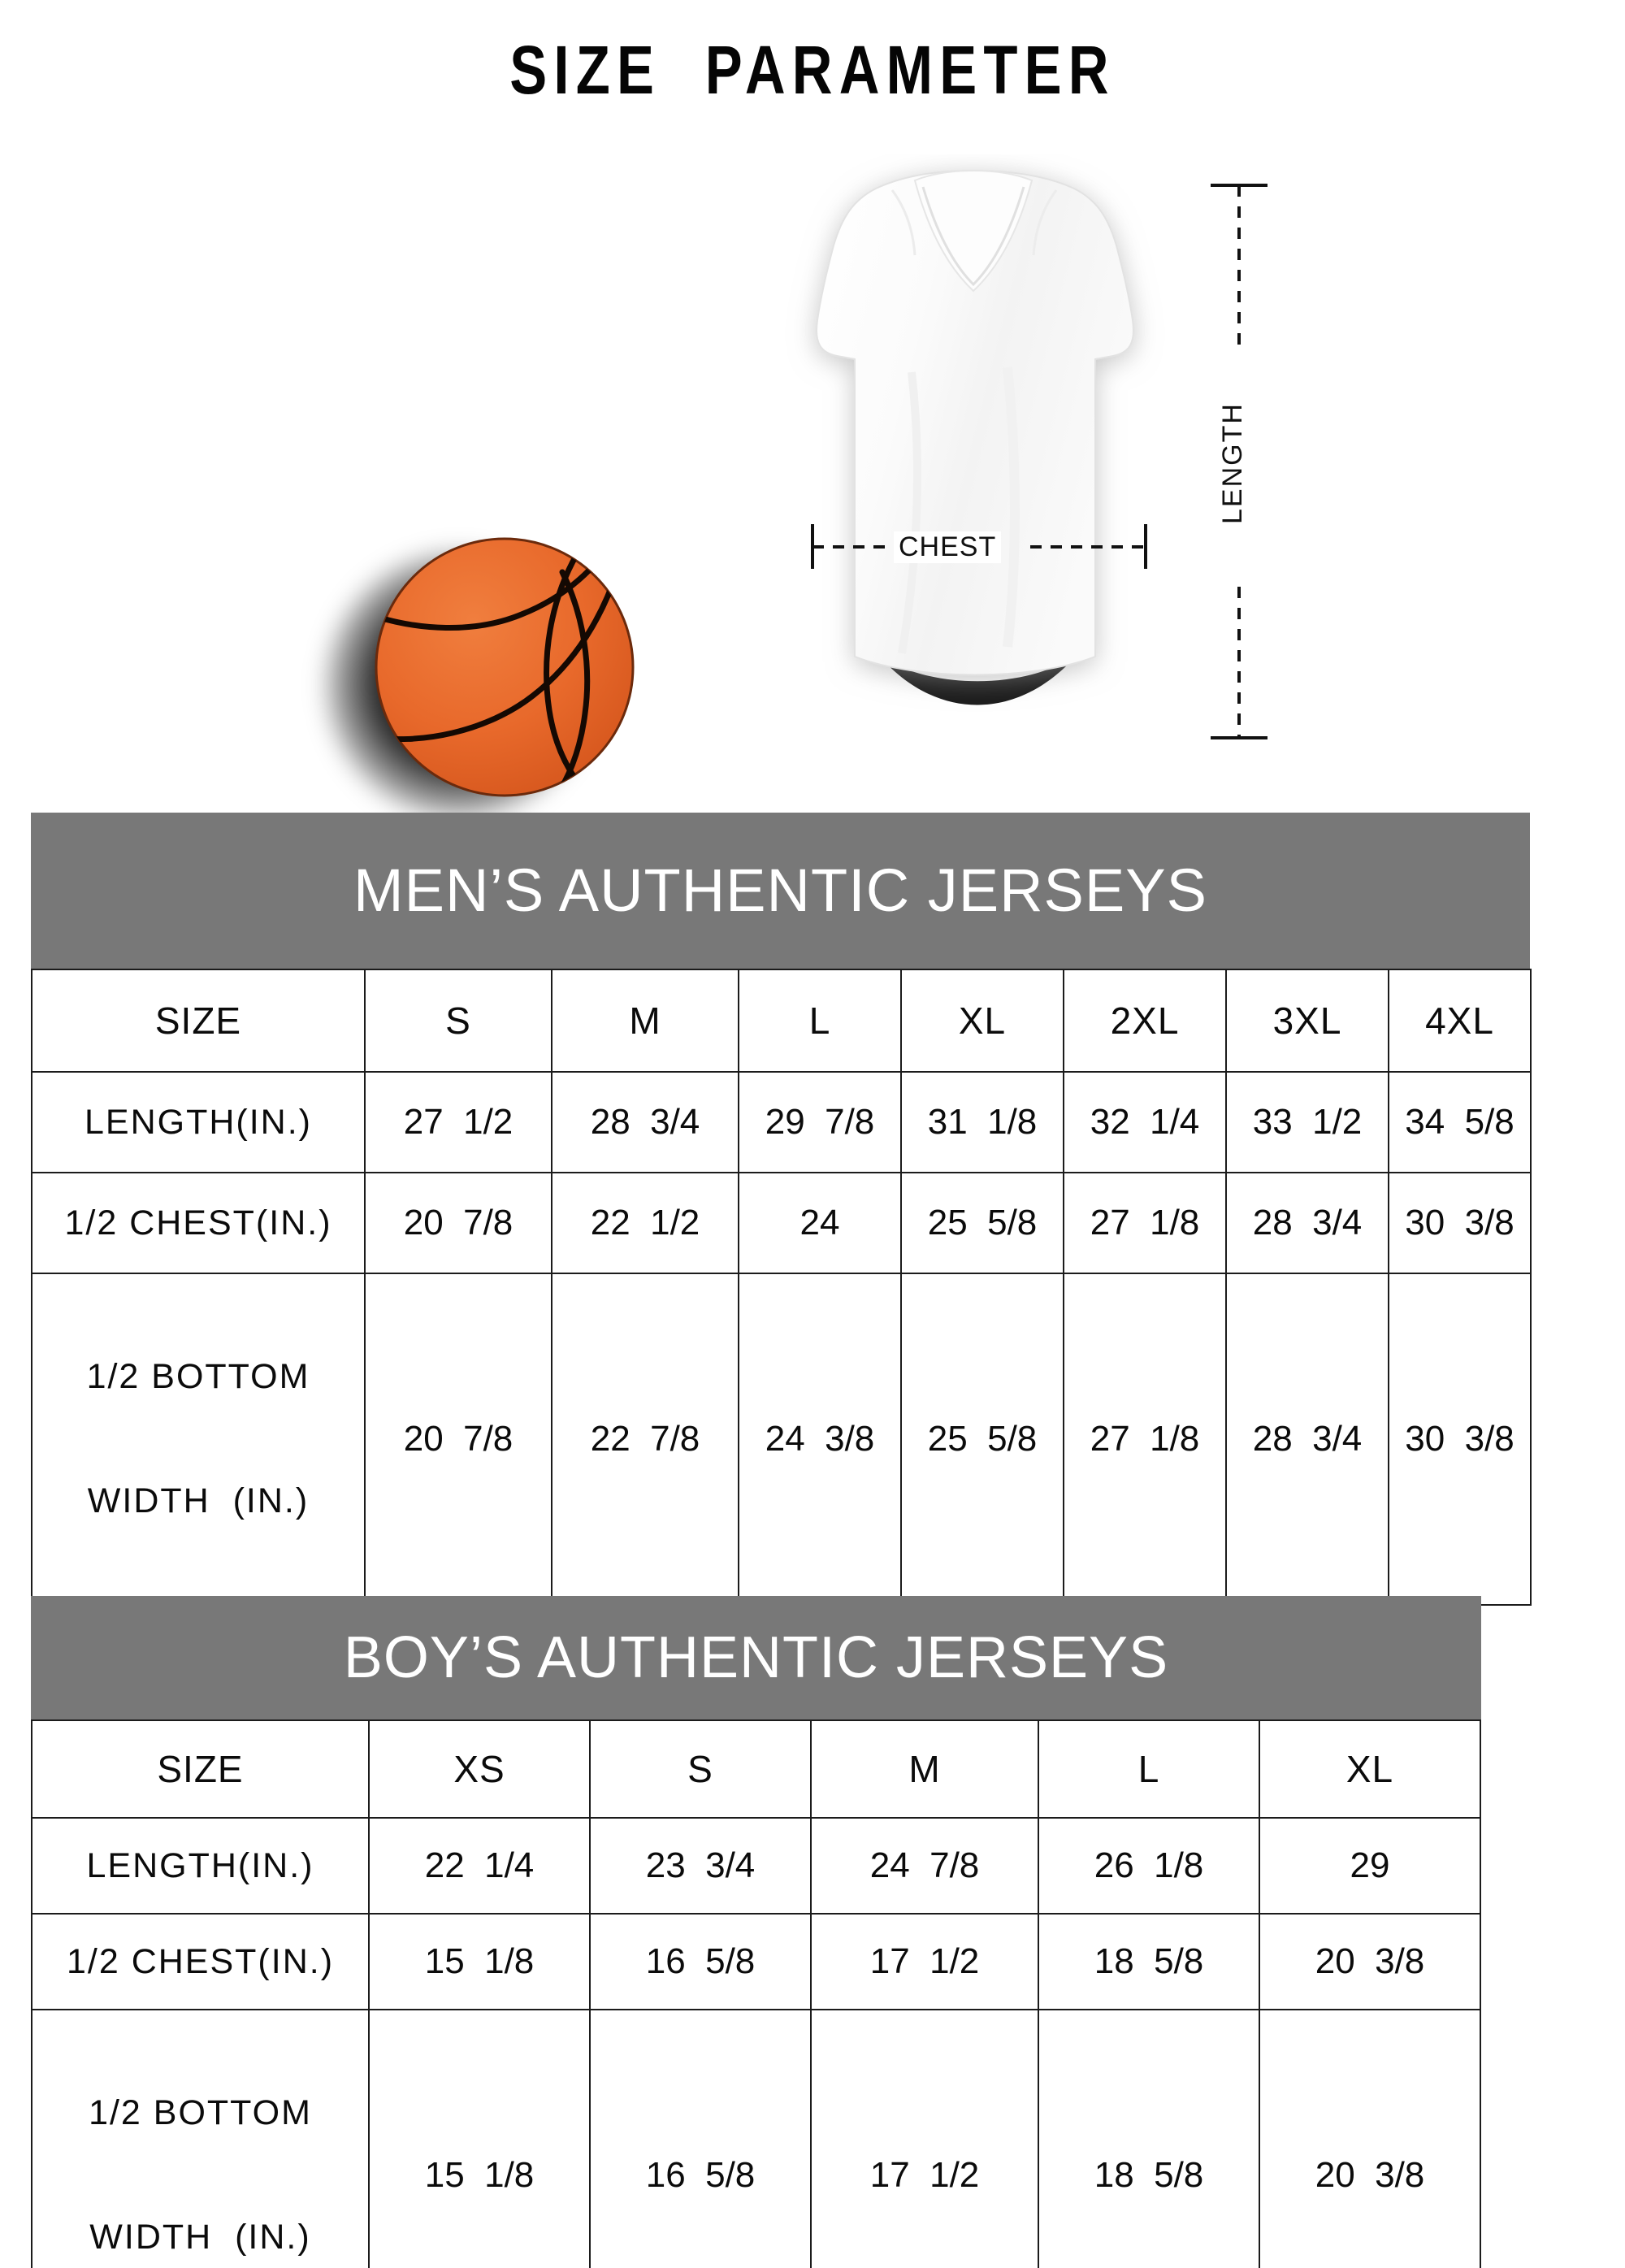  What do you see at coordinates (479, 1769) in the screenshot?
I see `col-header-xs: XS` at bounding box center [479, 1769].